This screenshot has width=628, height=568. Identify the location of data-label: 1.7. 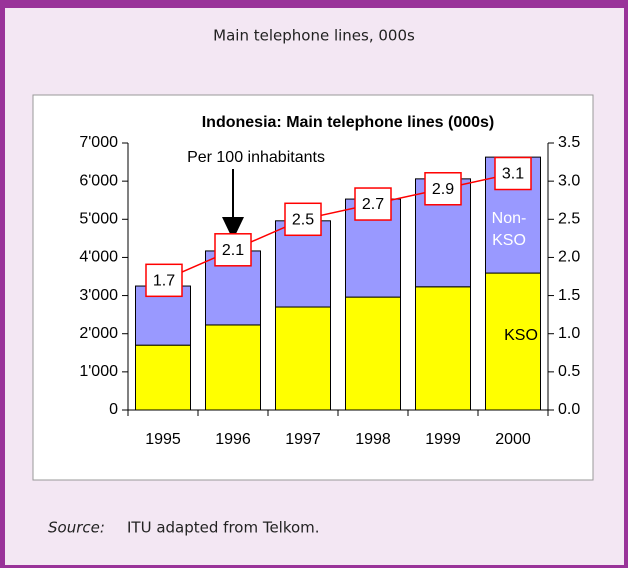
(164, 281).